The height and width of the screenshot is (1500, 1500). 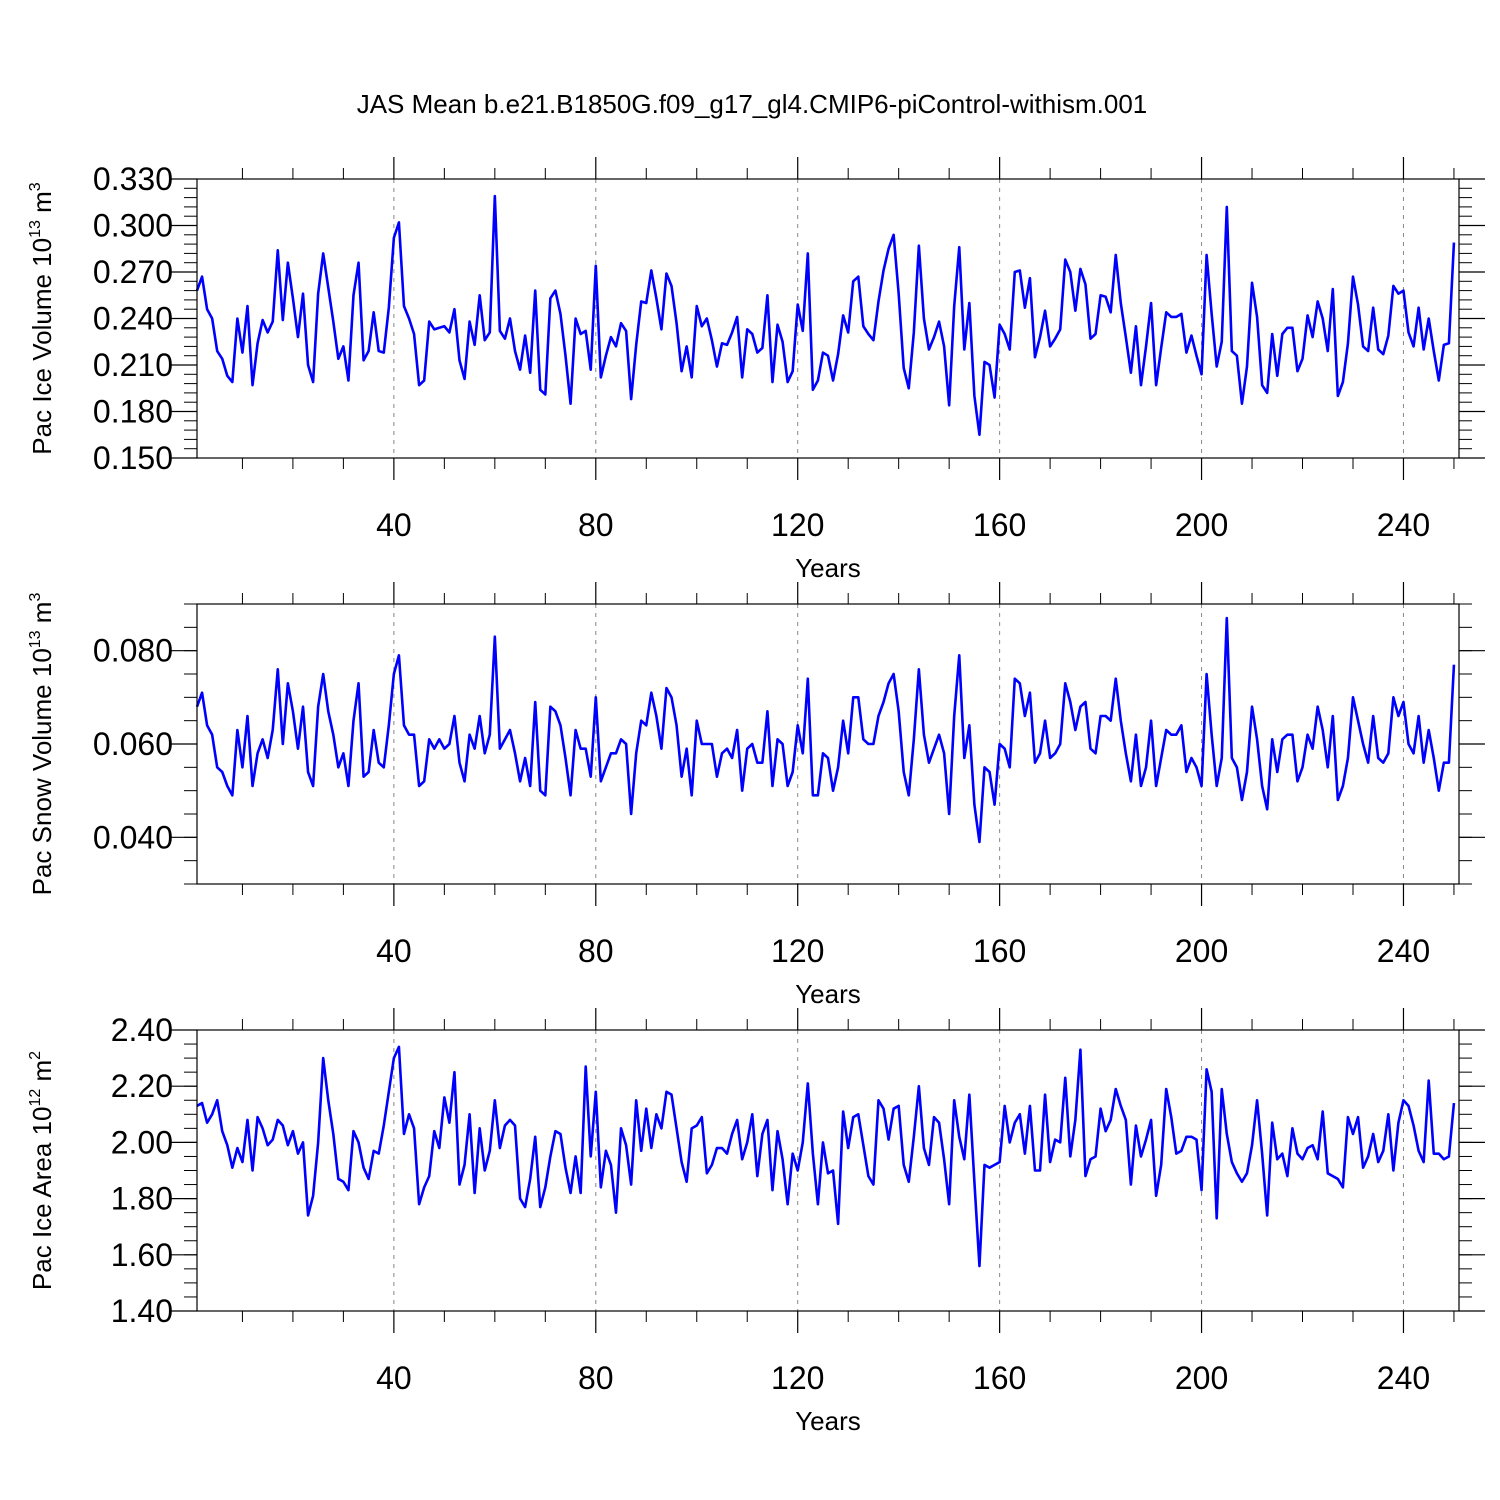 I want to click on y-tick-label: 1.40, so click(x=142, y=1311).